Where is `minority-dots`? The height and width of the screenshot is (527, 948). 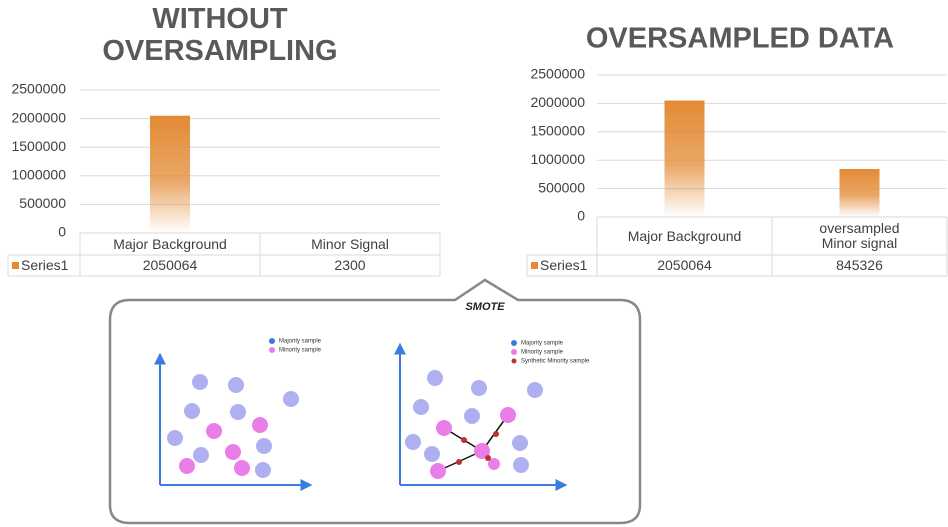
minority-dots is located at coordinates (347, 443).